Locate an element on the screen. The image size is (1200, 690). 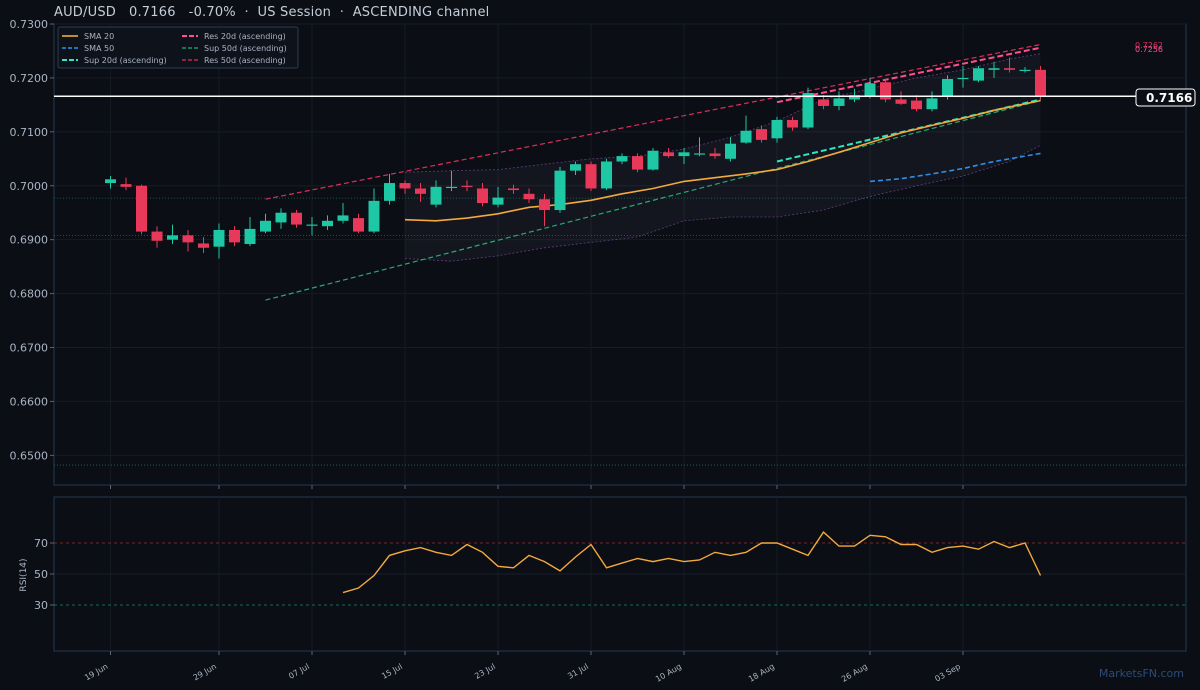
time-tick-label: 23 Jul is located at coordinates (485, 671).